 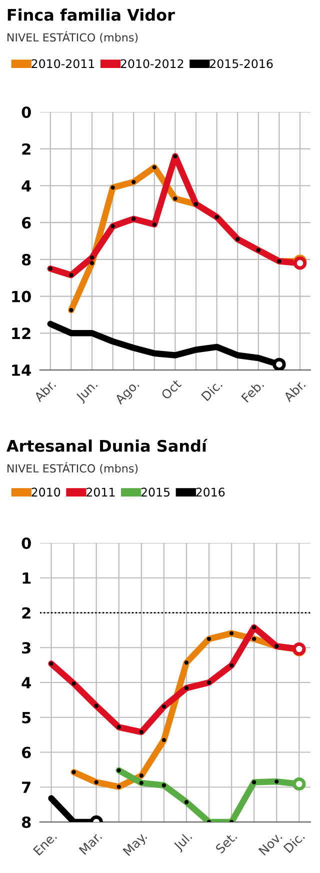 What do you see at coordinates (107, 445) in the screenshot?
I see `chart-title: Artesanal Dunia Sandí` at bounding box center [107, 445].